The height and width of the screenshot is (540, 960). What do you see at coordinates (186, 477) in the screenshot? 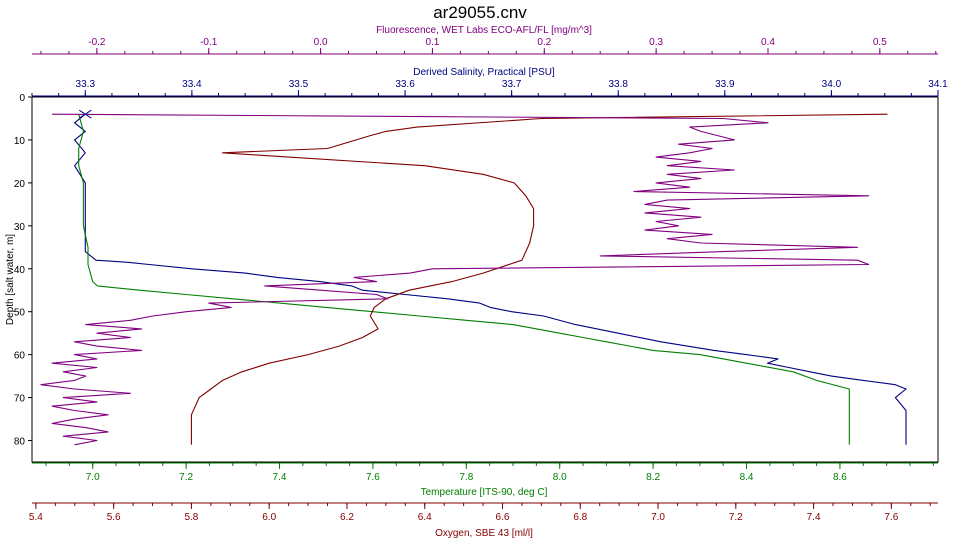
I see `temperature-tick-label: 7.2` at bounding box center [186, 477].